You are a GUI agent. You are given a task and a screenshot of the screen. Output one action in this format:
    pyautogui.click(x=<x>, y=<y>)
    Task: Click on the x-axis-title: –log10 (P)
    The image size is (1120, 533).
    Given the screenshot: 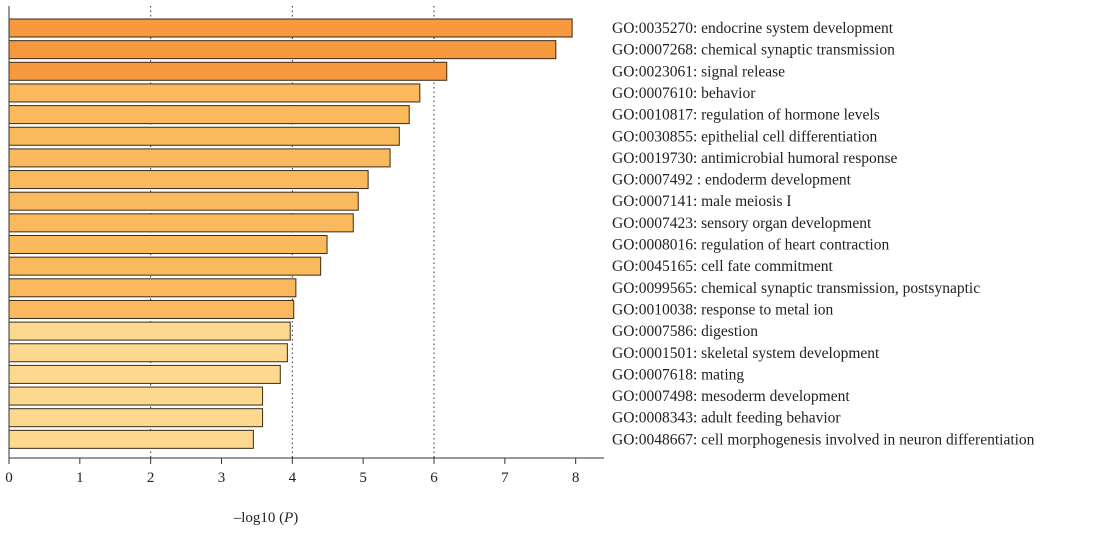 What is the action you would take?
    pyautogui.click(x=266, y=518)
    